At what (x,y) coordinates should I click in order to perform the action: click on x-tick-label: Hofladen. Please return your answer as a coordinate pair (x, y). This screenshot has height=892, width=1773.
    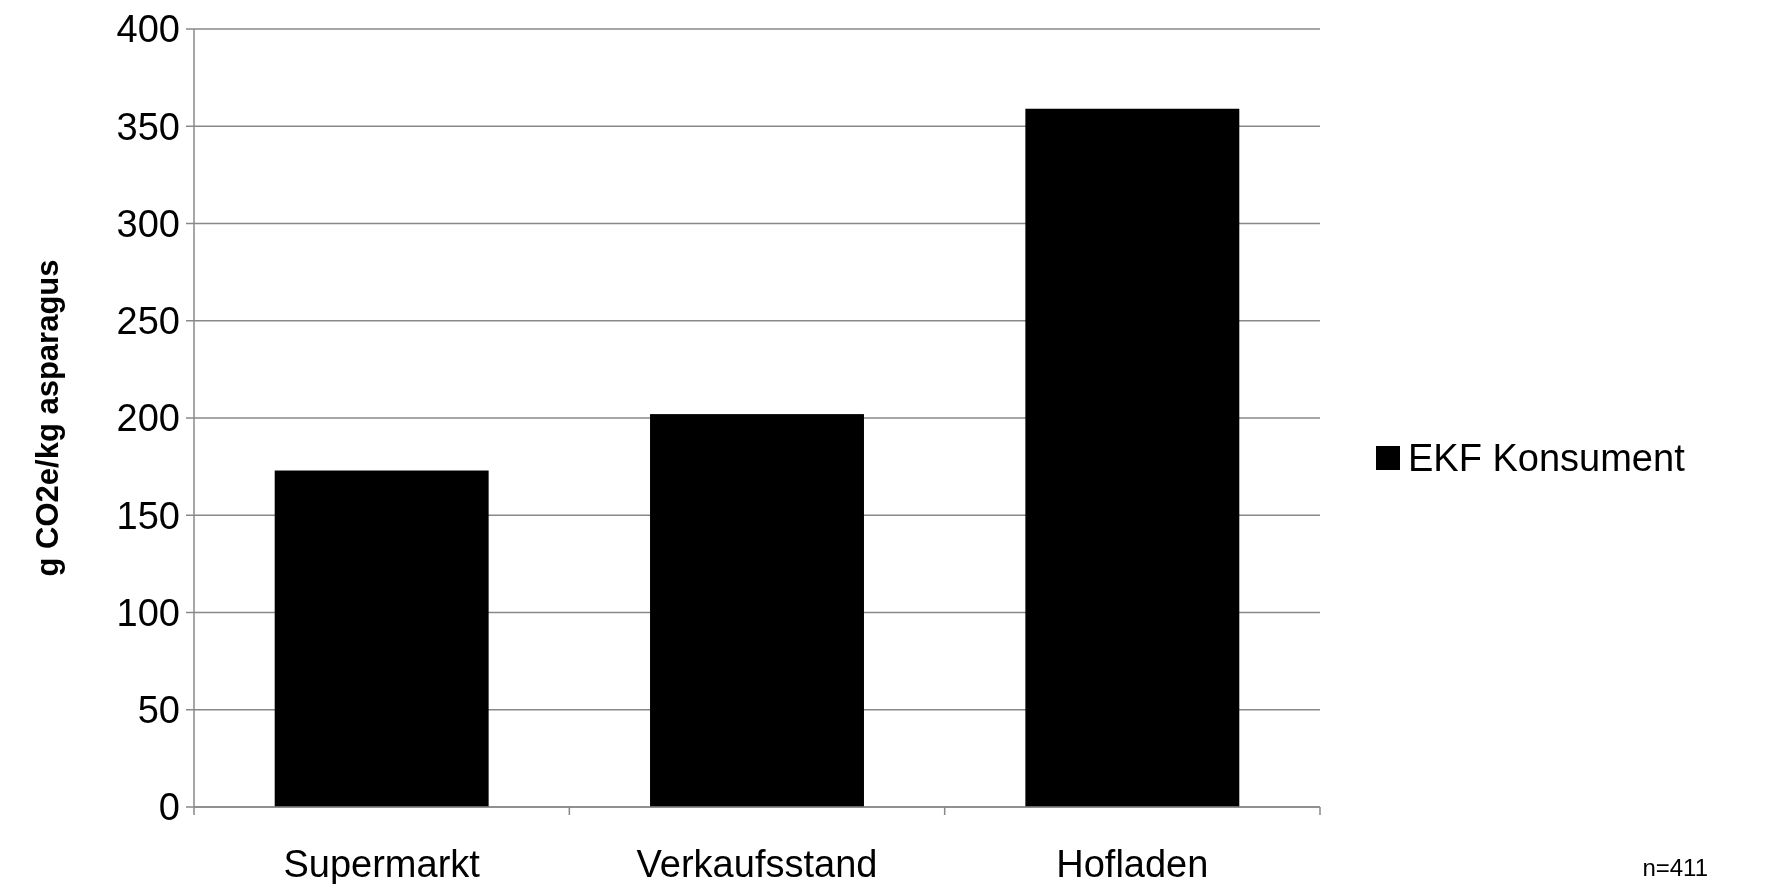
    Looking at the image, I should click on (1132, 864).